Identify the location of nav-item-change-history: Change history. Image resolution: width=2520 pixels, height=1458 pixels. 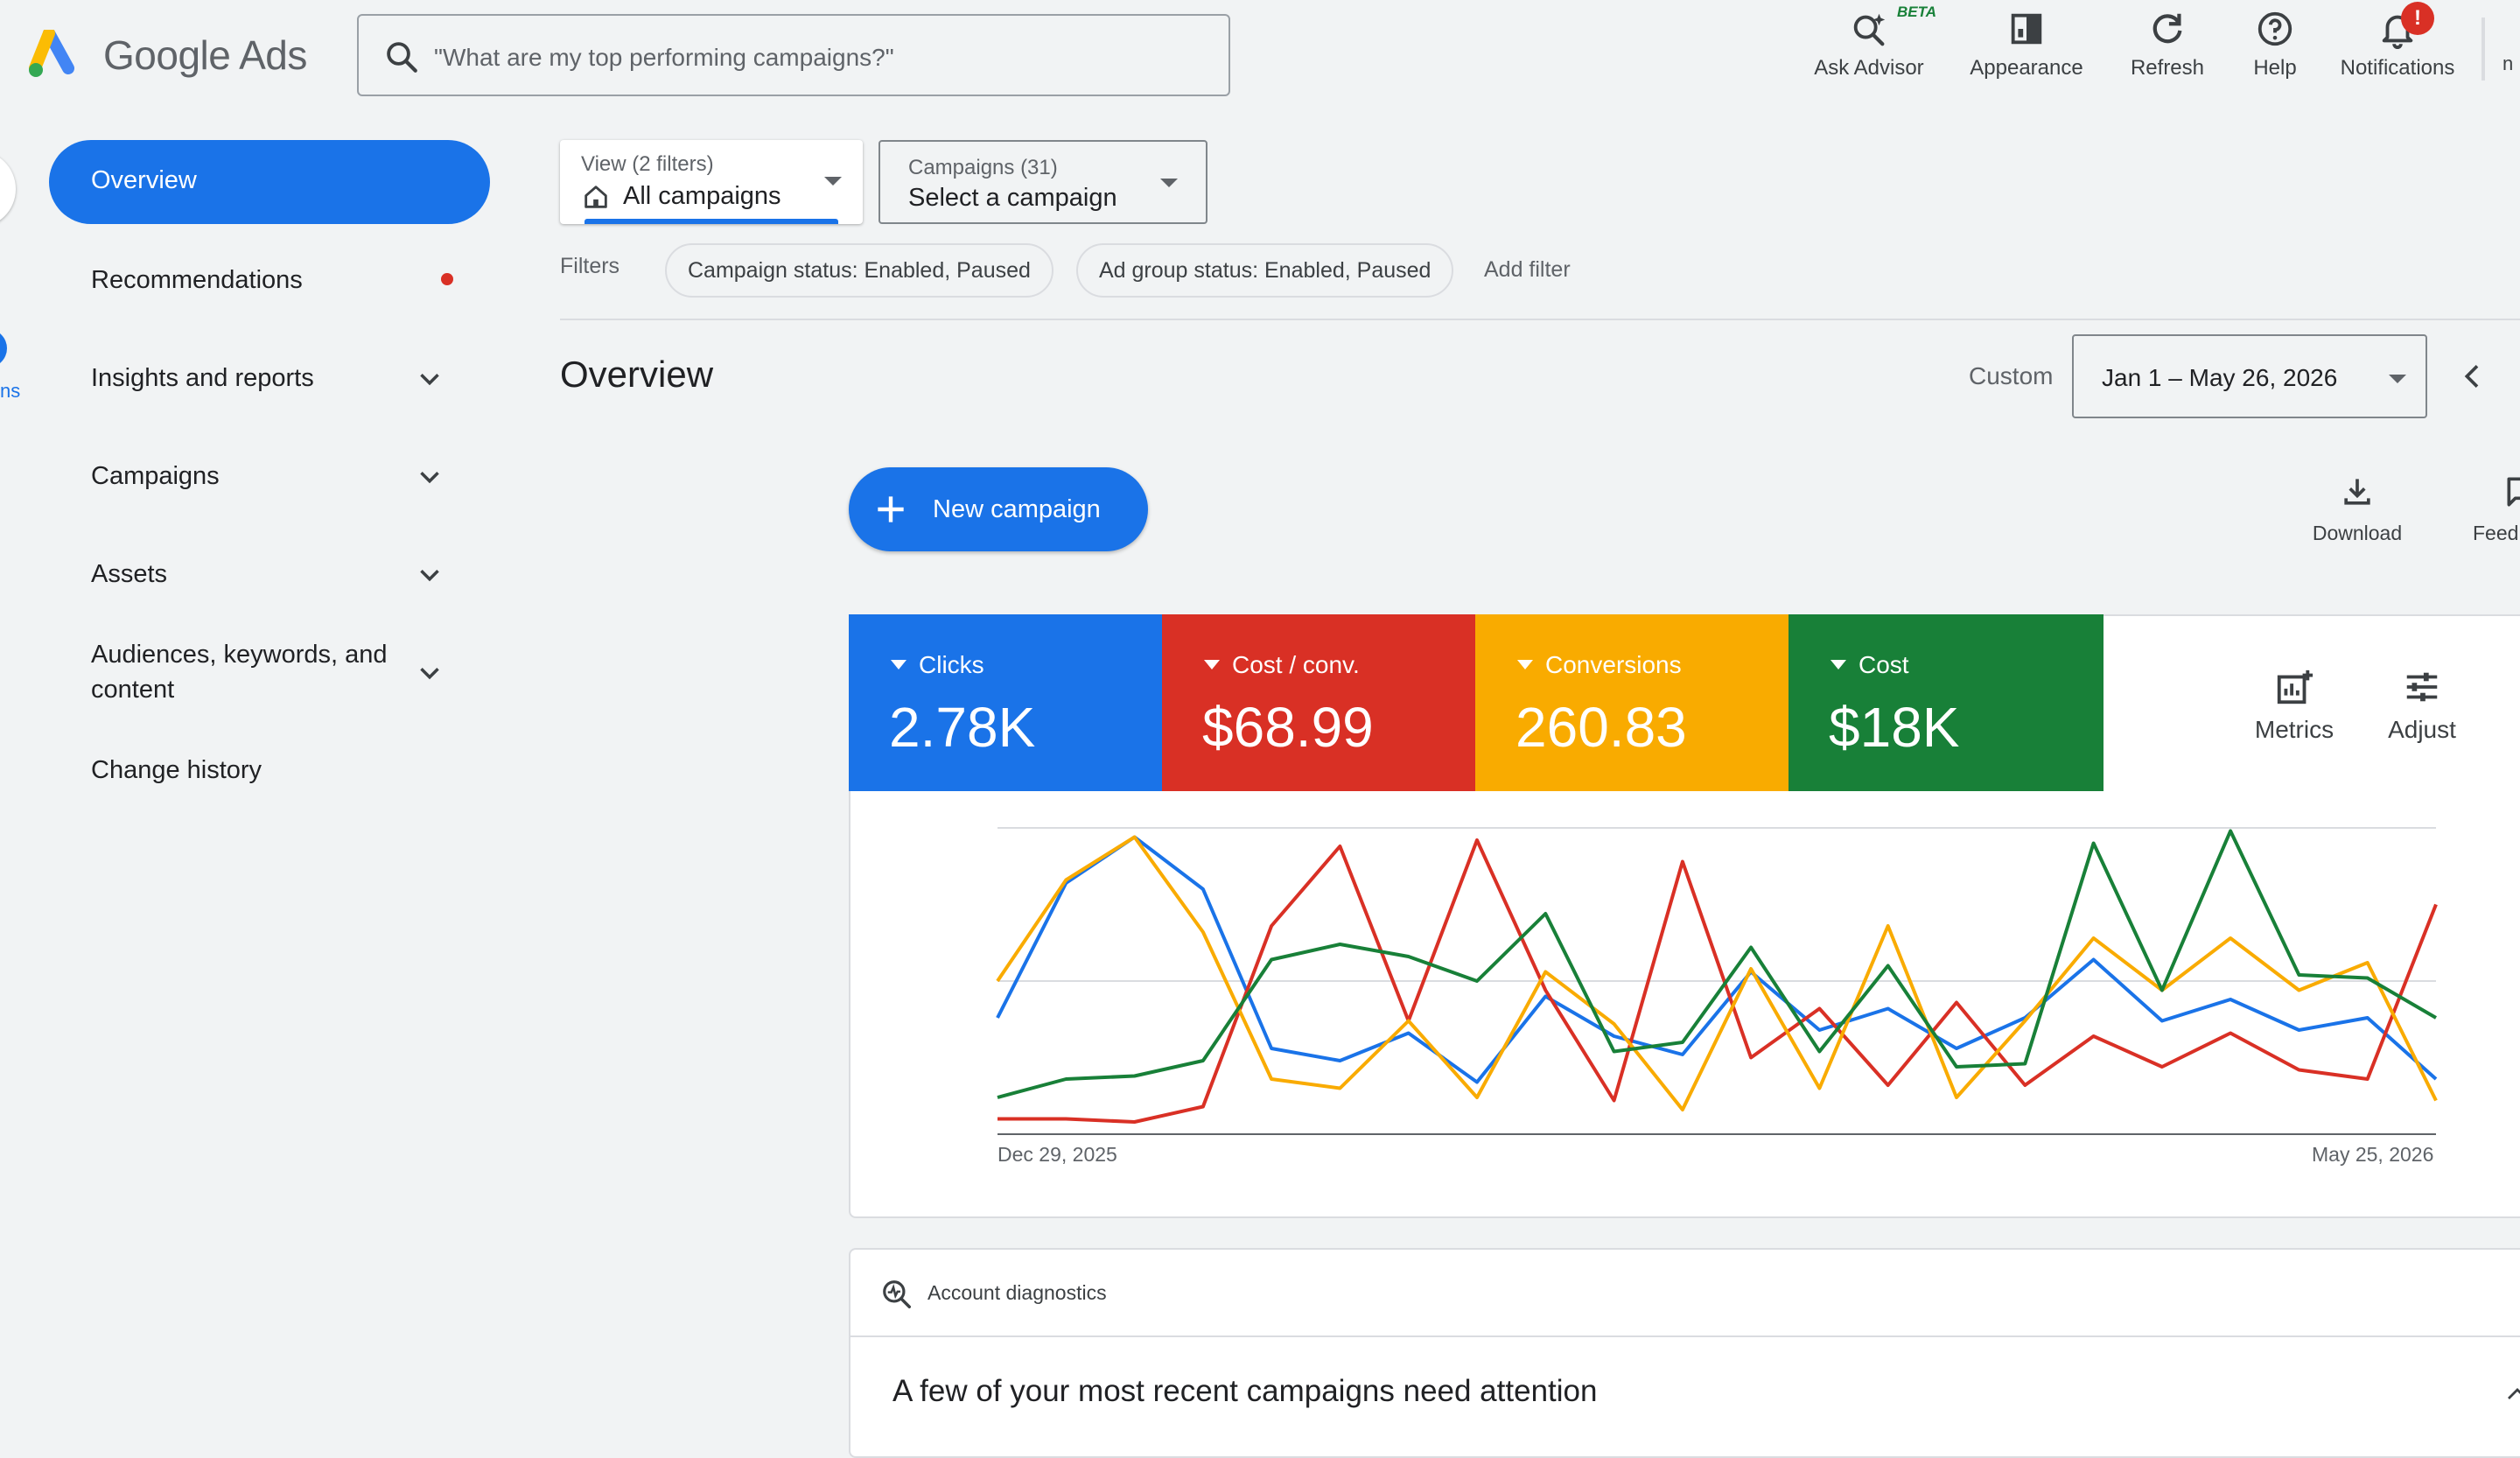
(176, 770).